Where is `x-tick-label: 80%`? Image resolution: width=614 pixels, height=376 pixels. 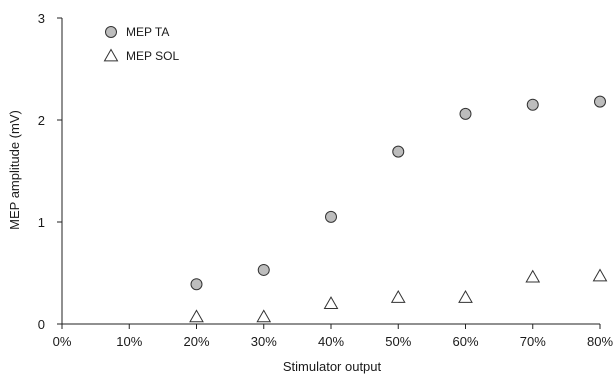 x-tick-label: 80% is located at coordinates (600, 341).